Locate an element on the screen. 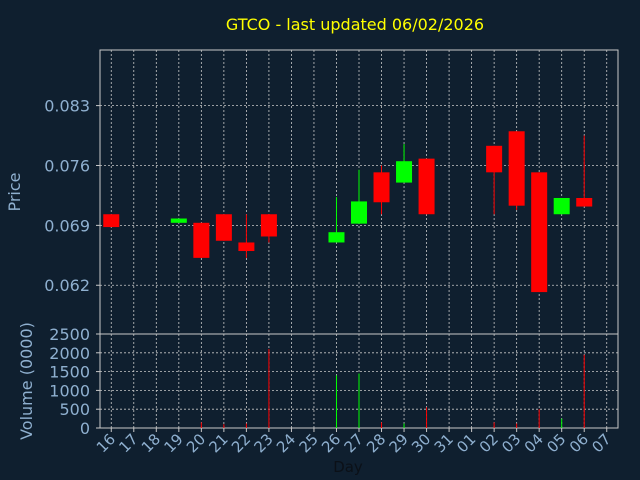  volume-axis-label: Volume (0000) is located at coordinates (26, 381).